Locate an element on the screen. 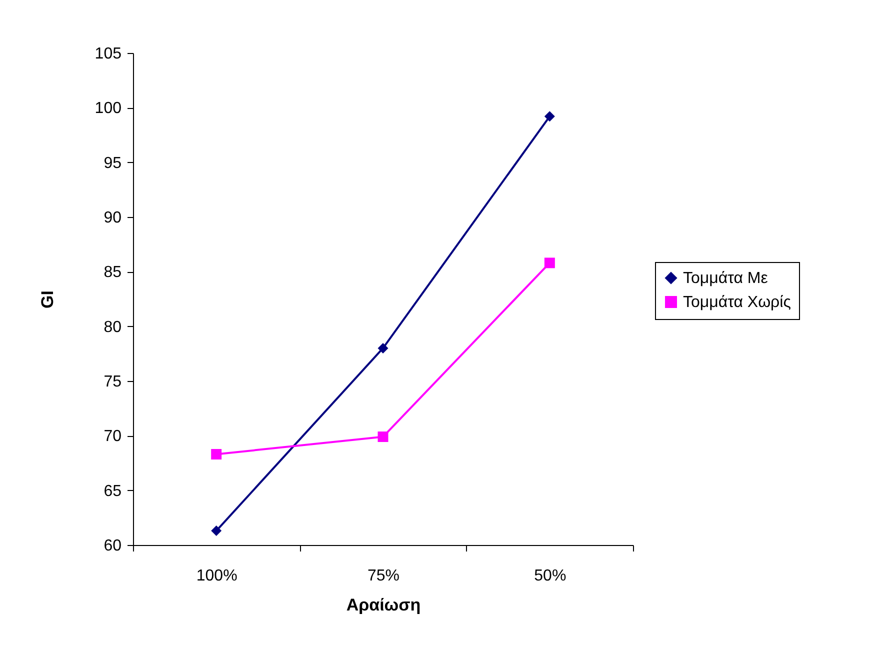 This screenshot has height=655, width=889. x-tick-label: 75% is located at coordinates (383, 576).